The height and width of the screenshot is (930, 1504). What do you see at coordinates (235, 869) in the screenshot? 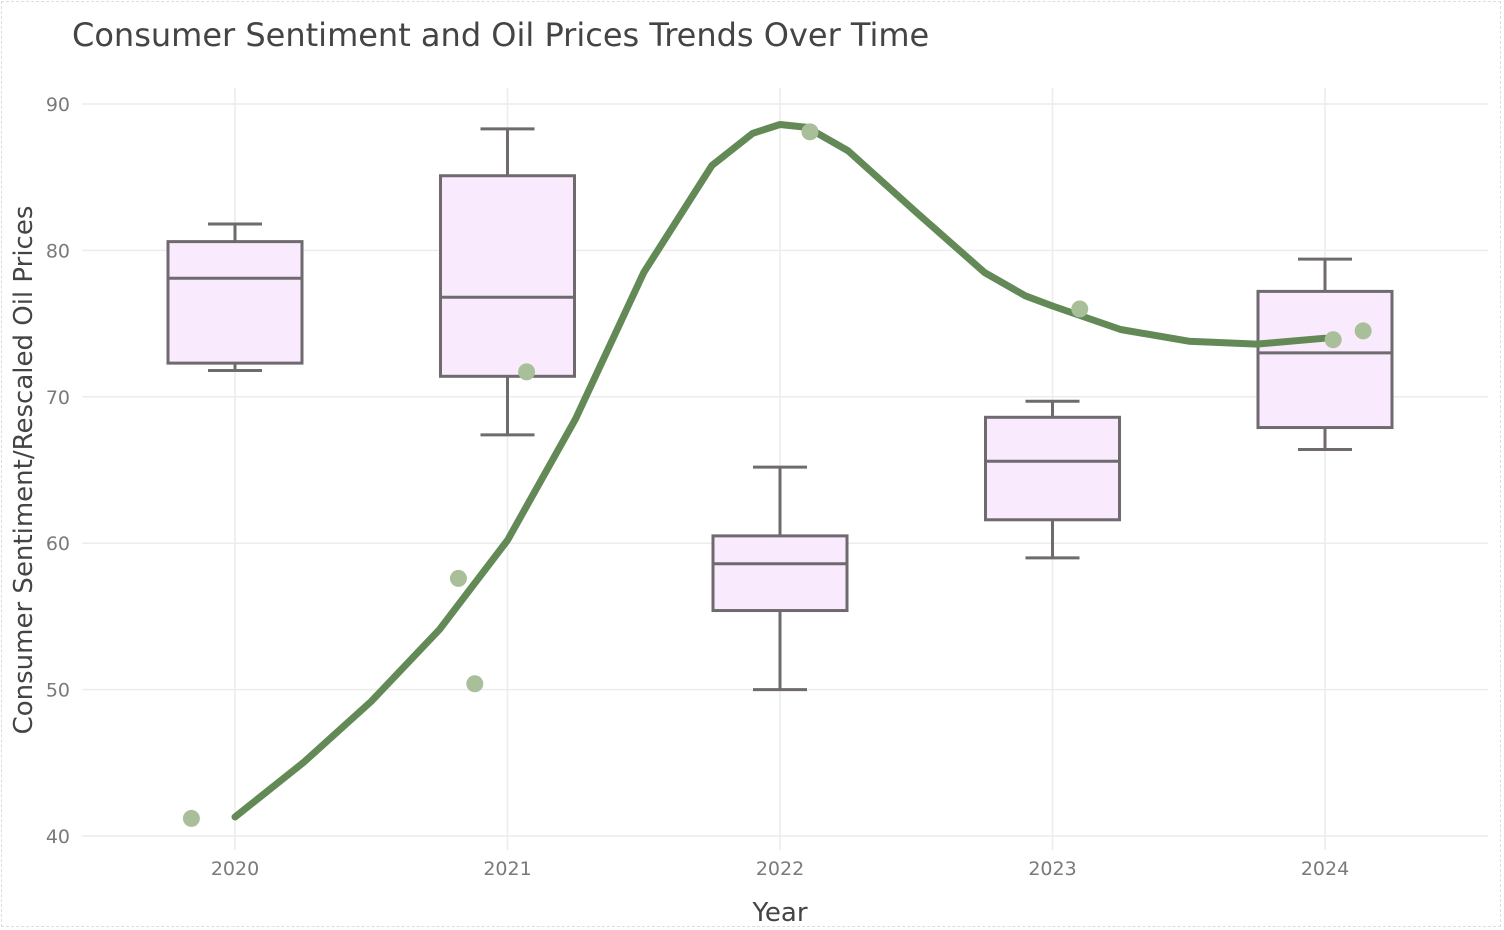
I see `x-tick-label: 2020` at bounding box center [235, 869].